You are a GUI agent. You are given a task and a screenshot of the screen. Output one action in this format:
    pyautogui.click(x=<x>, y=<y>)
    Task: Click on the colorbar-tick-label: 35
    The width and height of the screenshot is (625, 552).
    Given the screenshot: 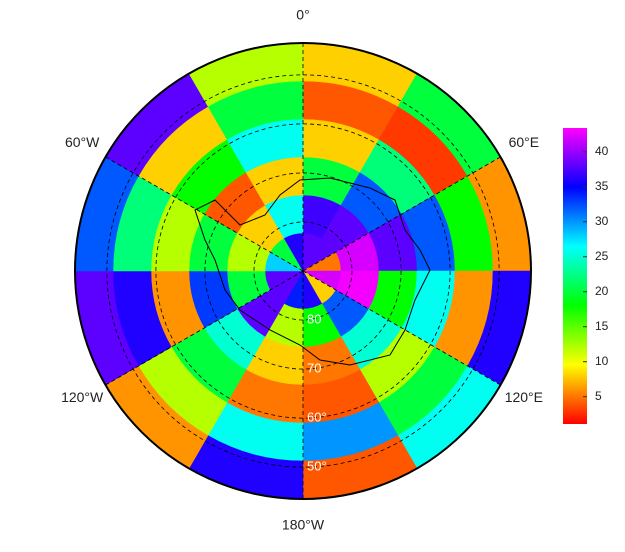 What is the action you would take?
    pyautogui.click(x=602, y=186)
    